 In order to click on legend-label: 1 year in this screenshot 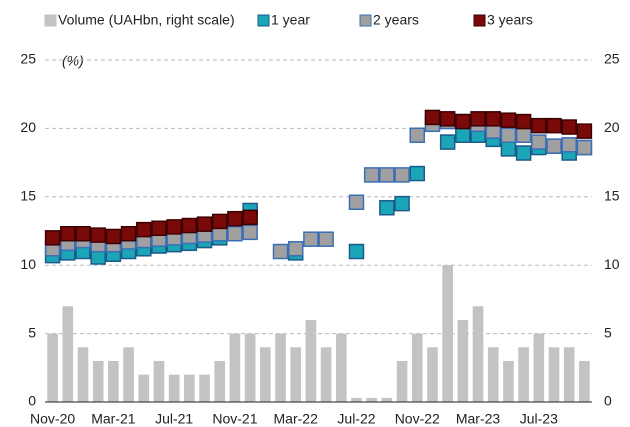, I will do `click(290, 20)`.